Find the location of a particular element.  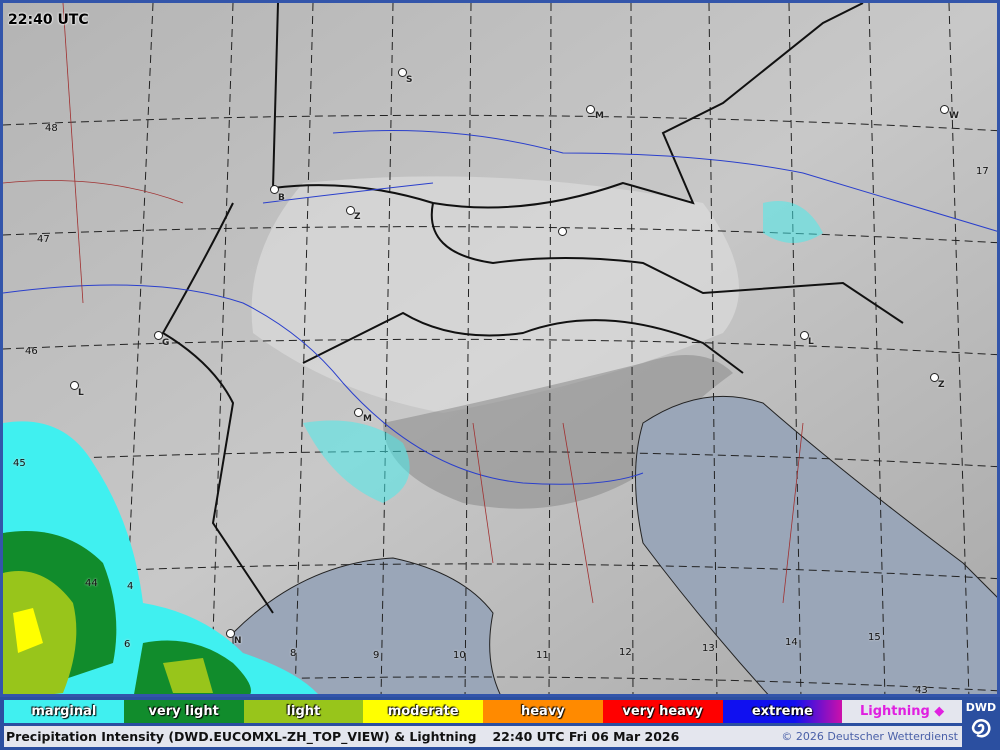

legend-light: light is located at coordinates (303, 711).